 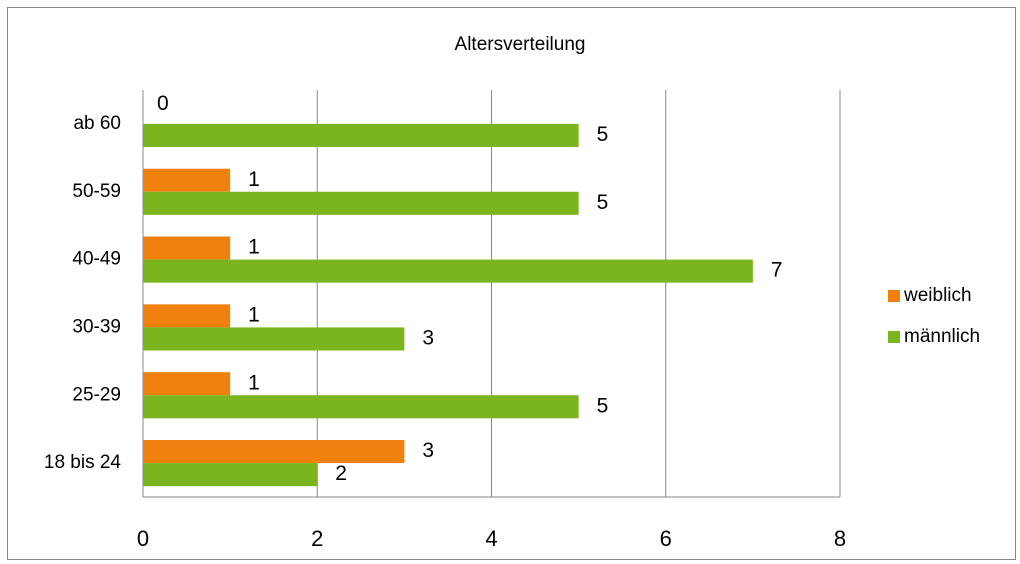 I want to click on x-tick-label: 8, so click(x=840, y=538).